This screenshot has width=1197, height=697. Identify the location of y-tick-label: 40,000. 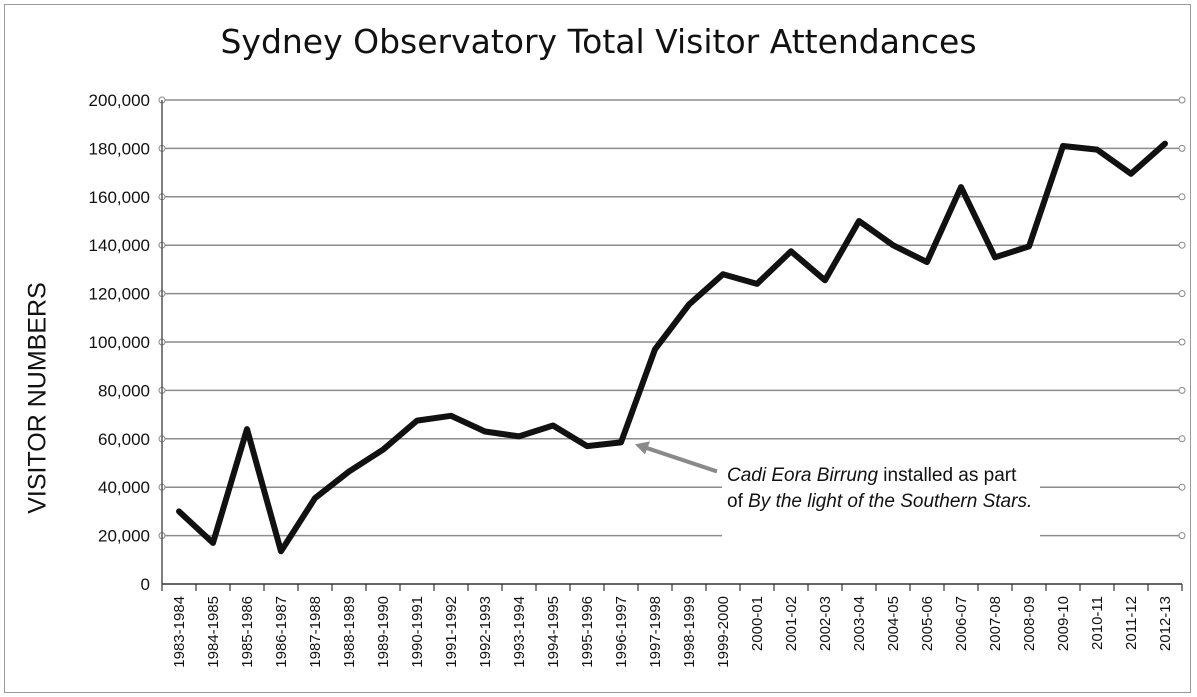
(124, 487).